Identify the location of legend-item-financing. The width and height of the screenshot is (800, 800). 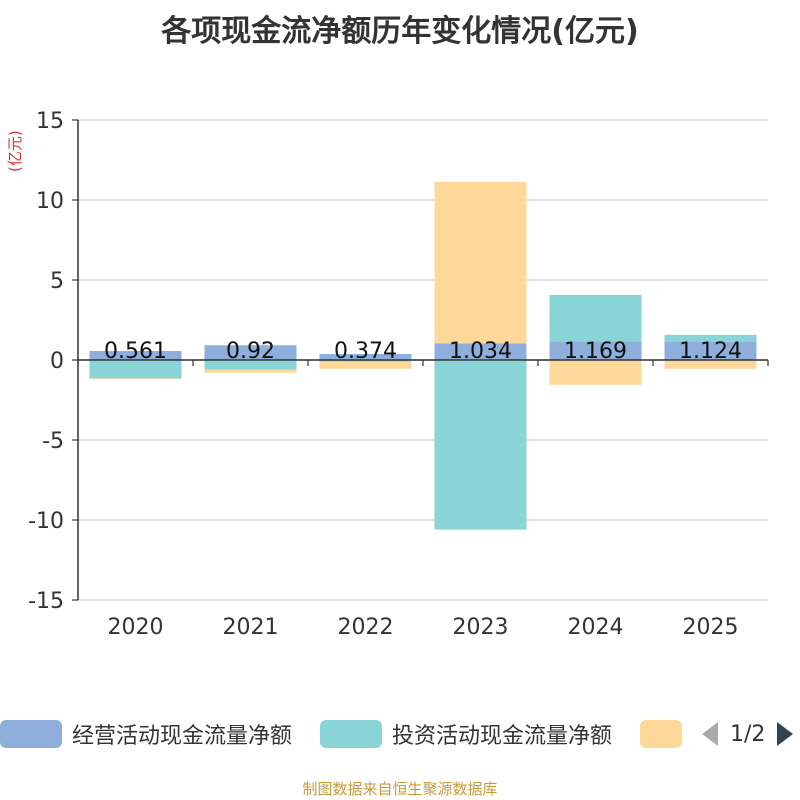
(661, 734).